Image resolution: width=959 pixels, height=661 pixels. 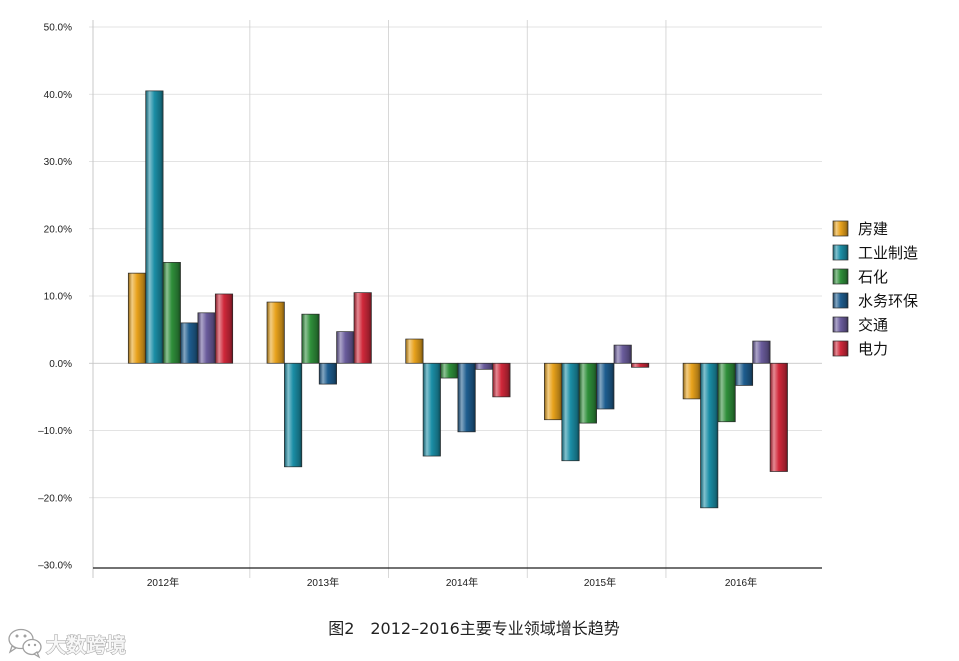 I want to click on legend-item: 工业制造, so click(x=875, y=253).